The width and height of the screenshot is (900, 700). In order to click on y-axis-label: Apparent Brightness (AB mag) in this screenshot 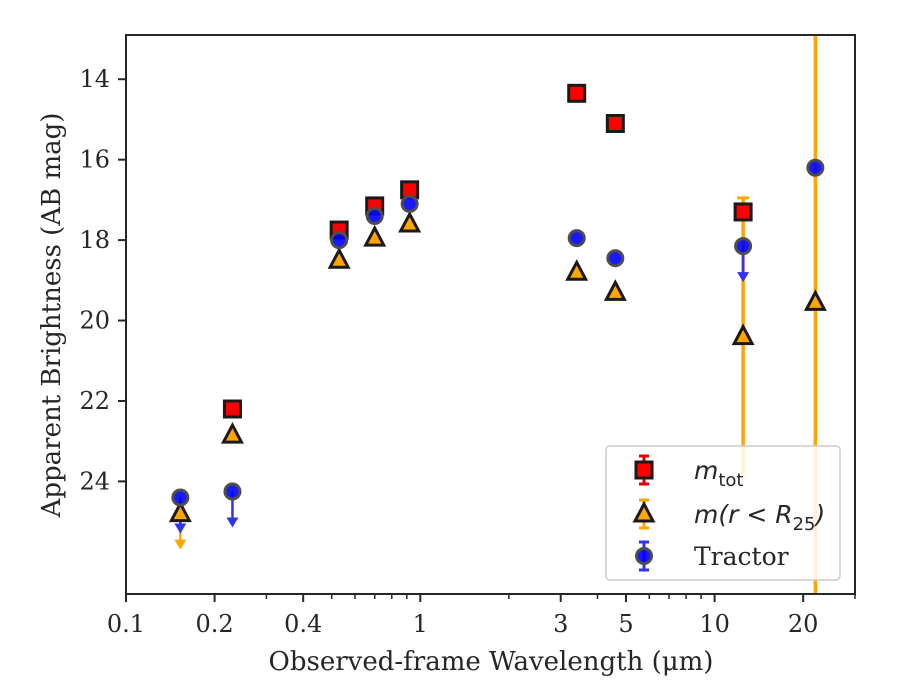, I will do `click(52, 316)`.